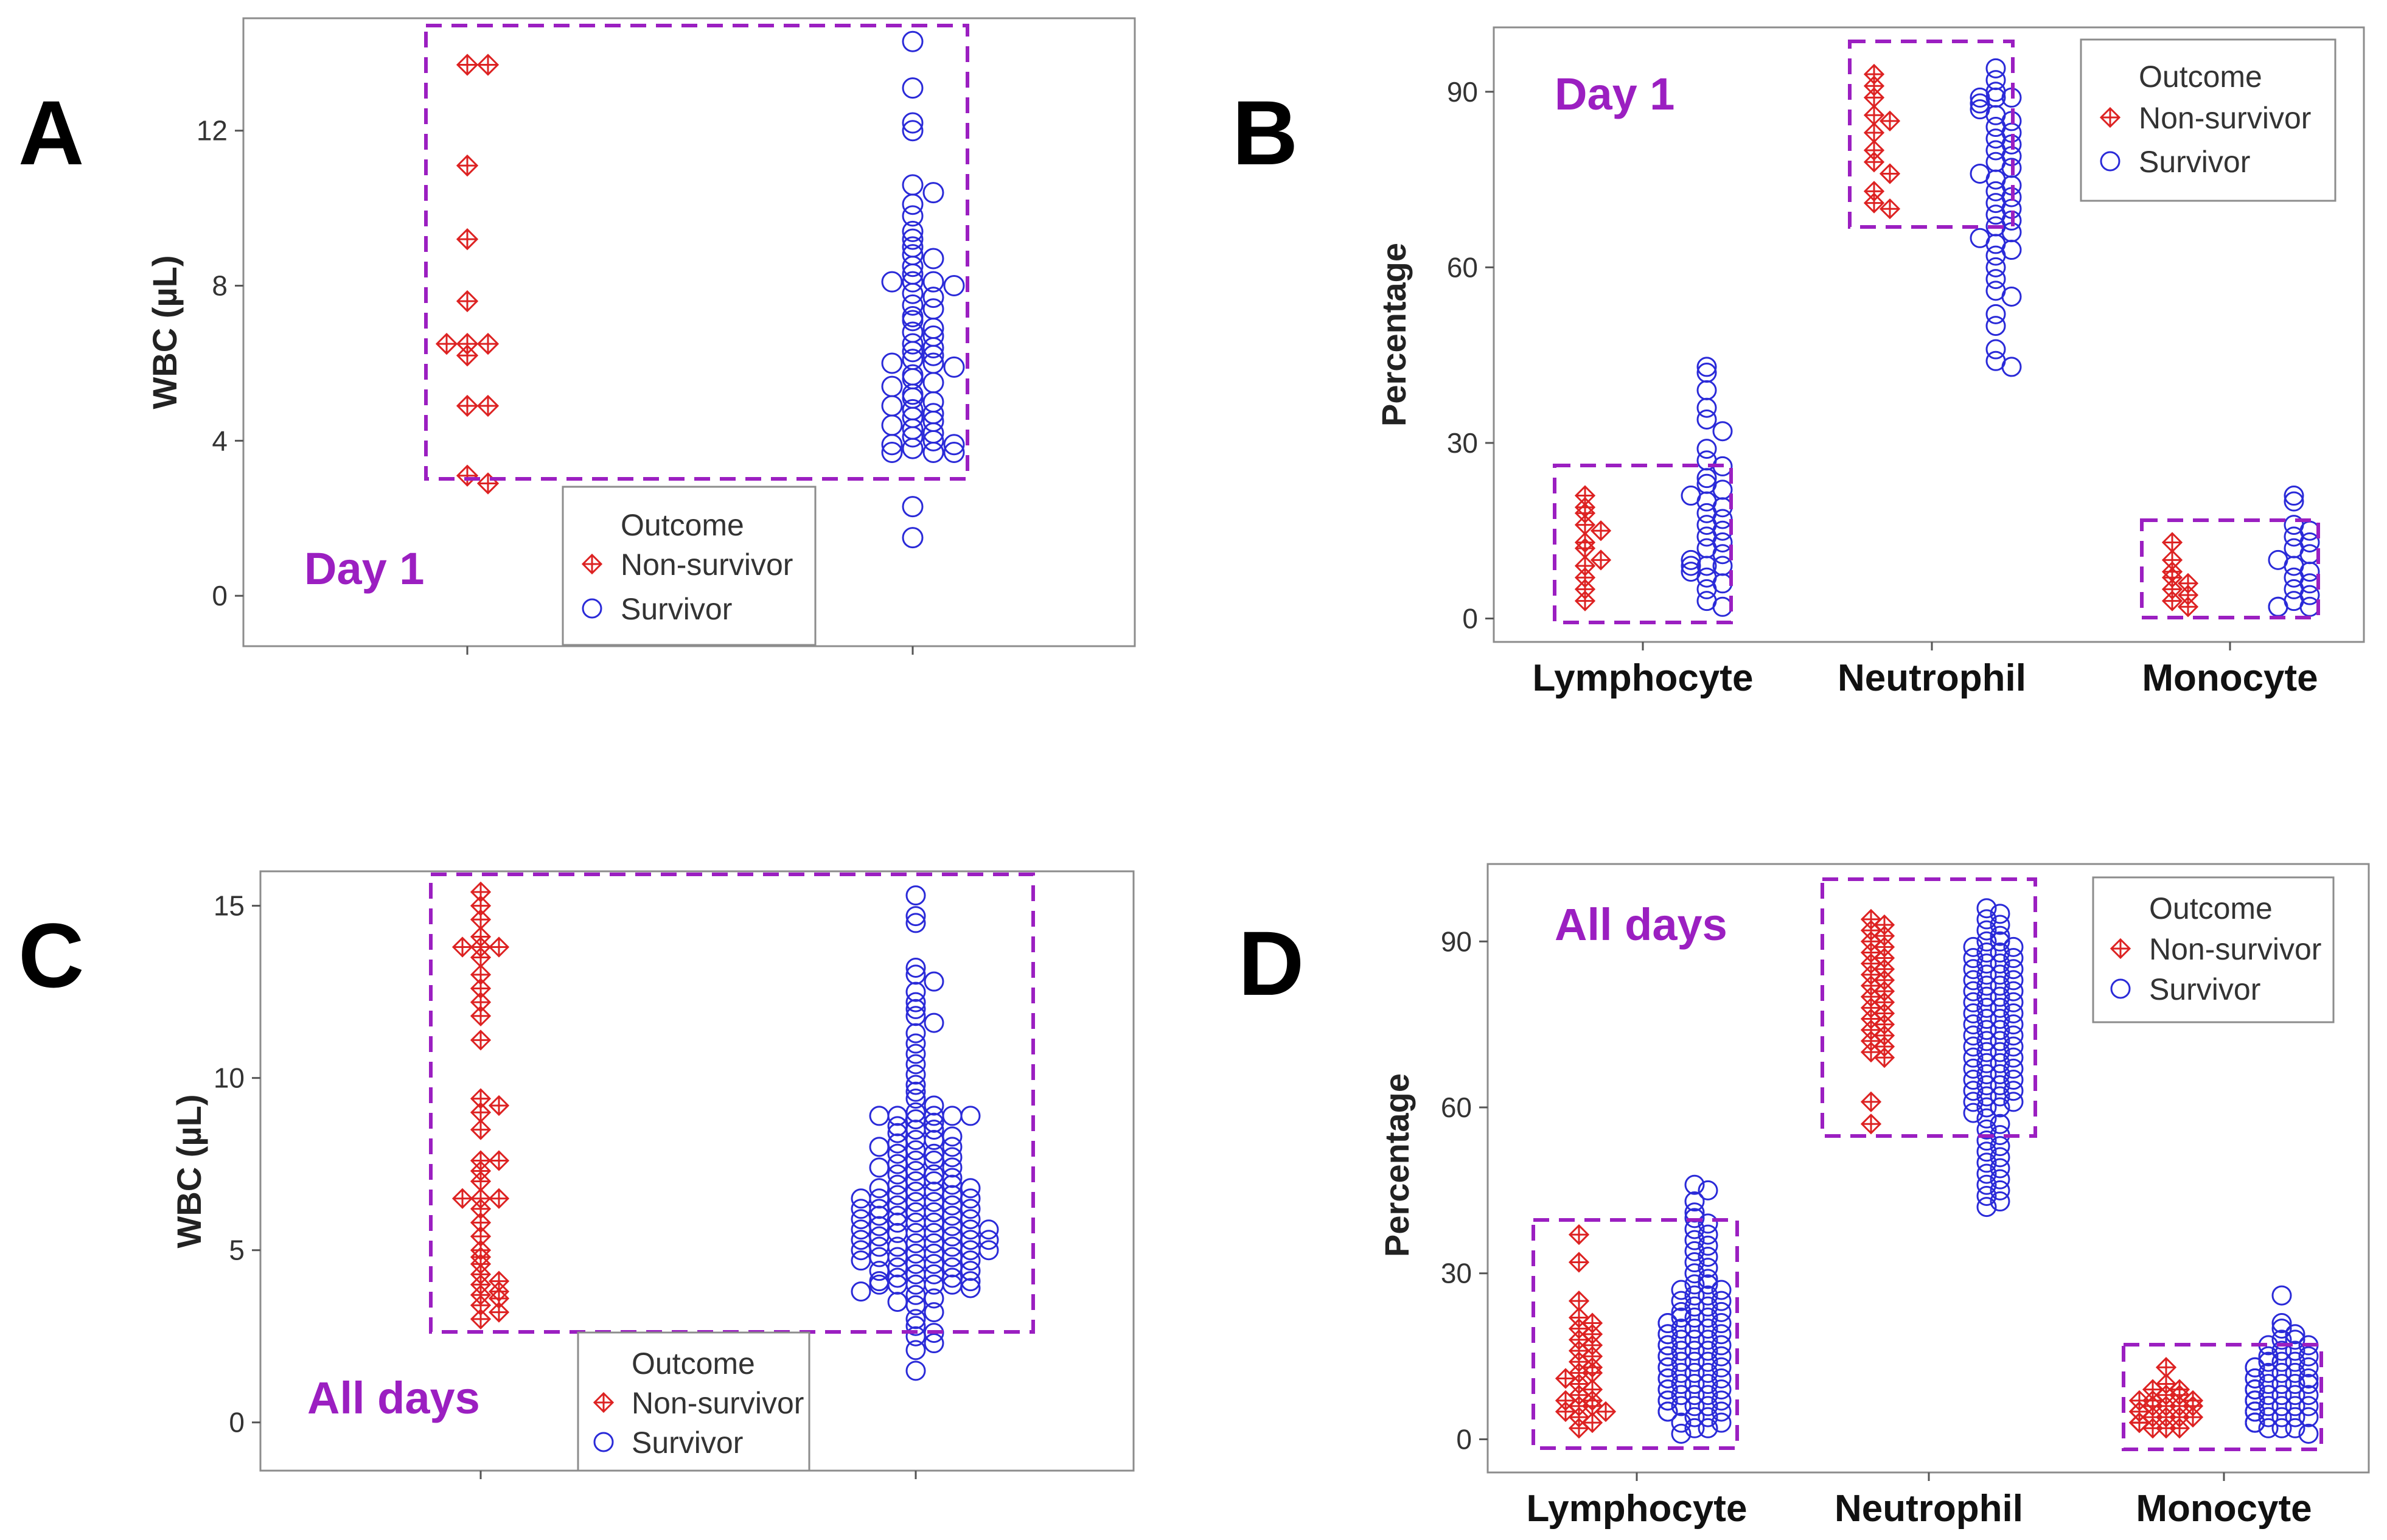  What do you see at coordinates (2120, 949) in the screenshot?
I see `legend-marker-nonsurvivor-d` at bounding box center [2120, 949].